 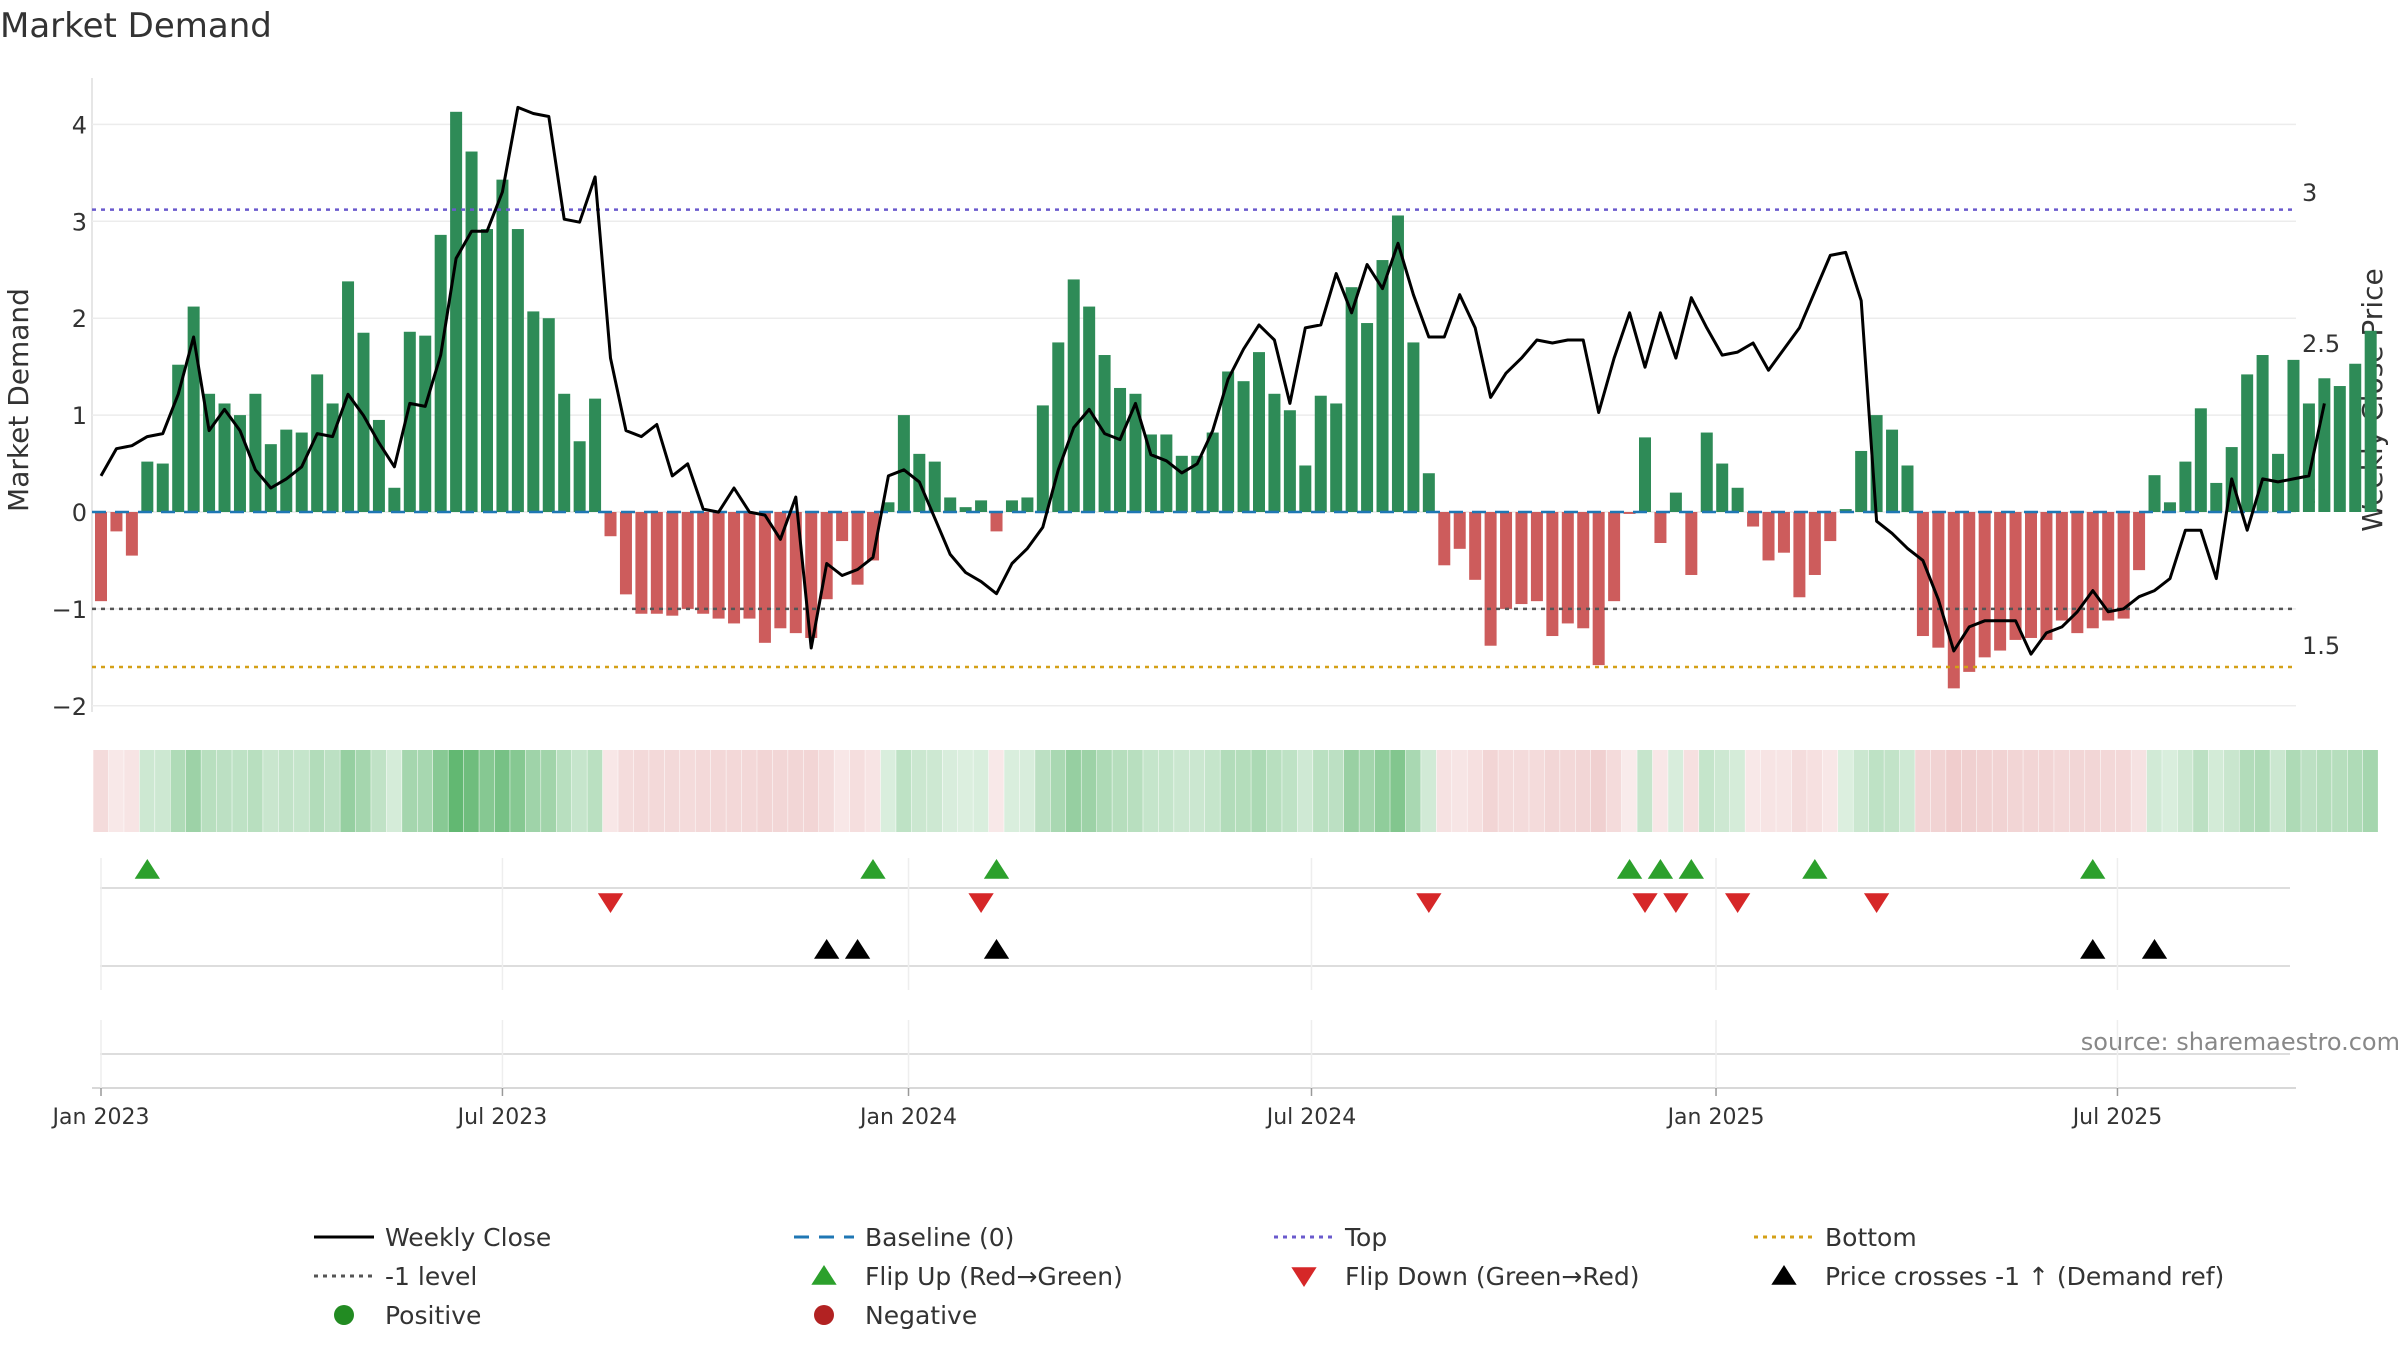 I want to click on x-tick-label: Jul 2023, so click(x=502, y=1117).